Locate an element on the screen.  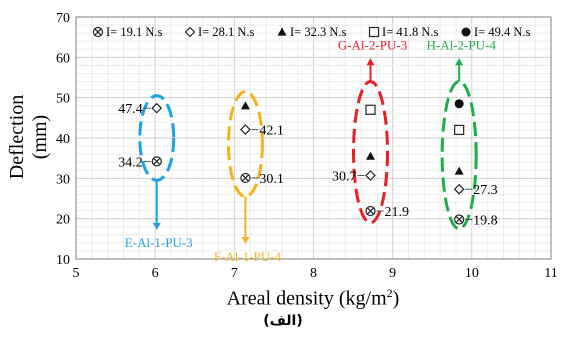
data-label: 47.4 is located at coordinates (130, 109).